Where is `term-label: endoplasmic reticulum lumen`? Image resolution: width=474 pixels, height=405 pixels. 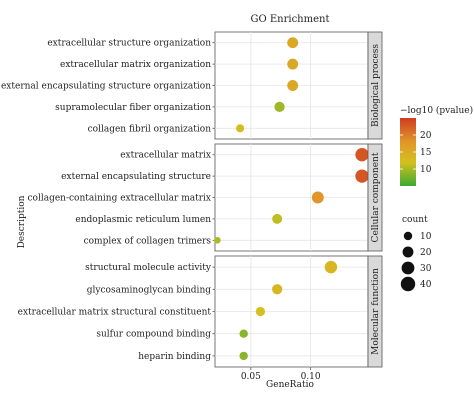 term-label: endoplasmic reticulum lumen is located at coordinates (143, 220).